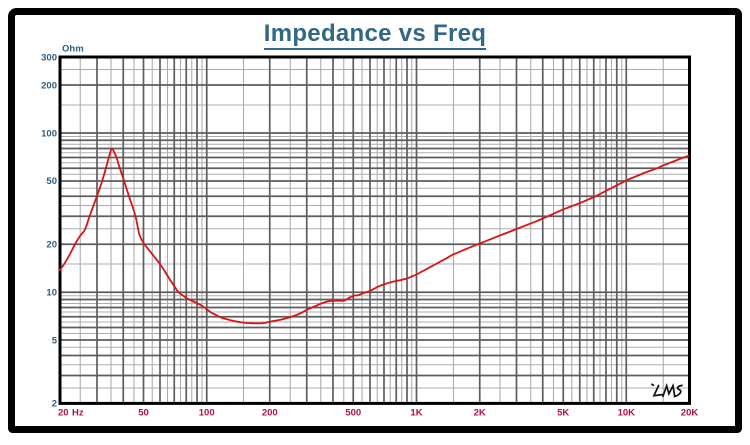 The height and width of the screenshot is (445, 750). What do you see at coordinates (480, 413) in the screenshot?
I see `svg-text: 2K` at bounding box center [480, 413].